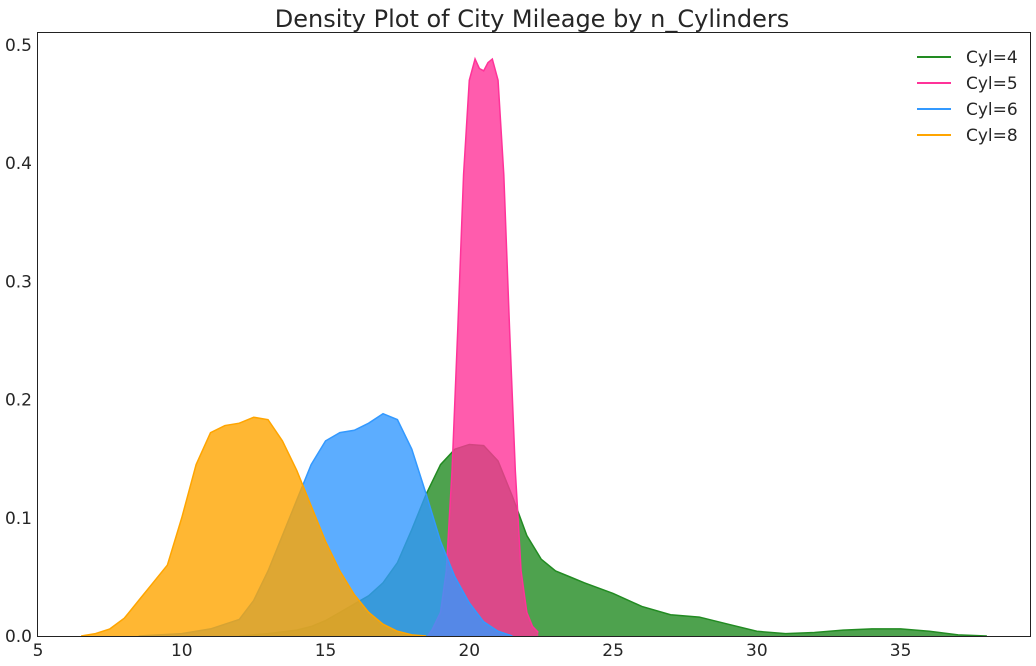  I want to click on y-tick-label: 0.3, so click(18, 282).